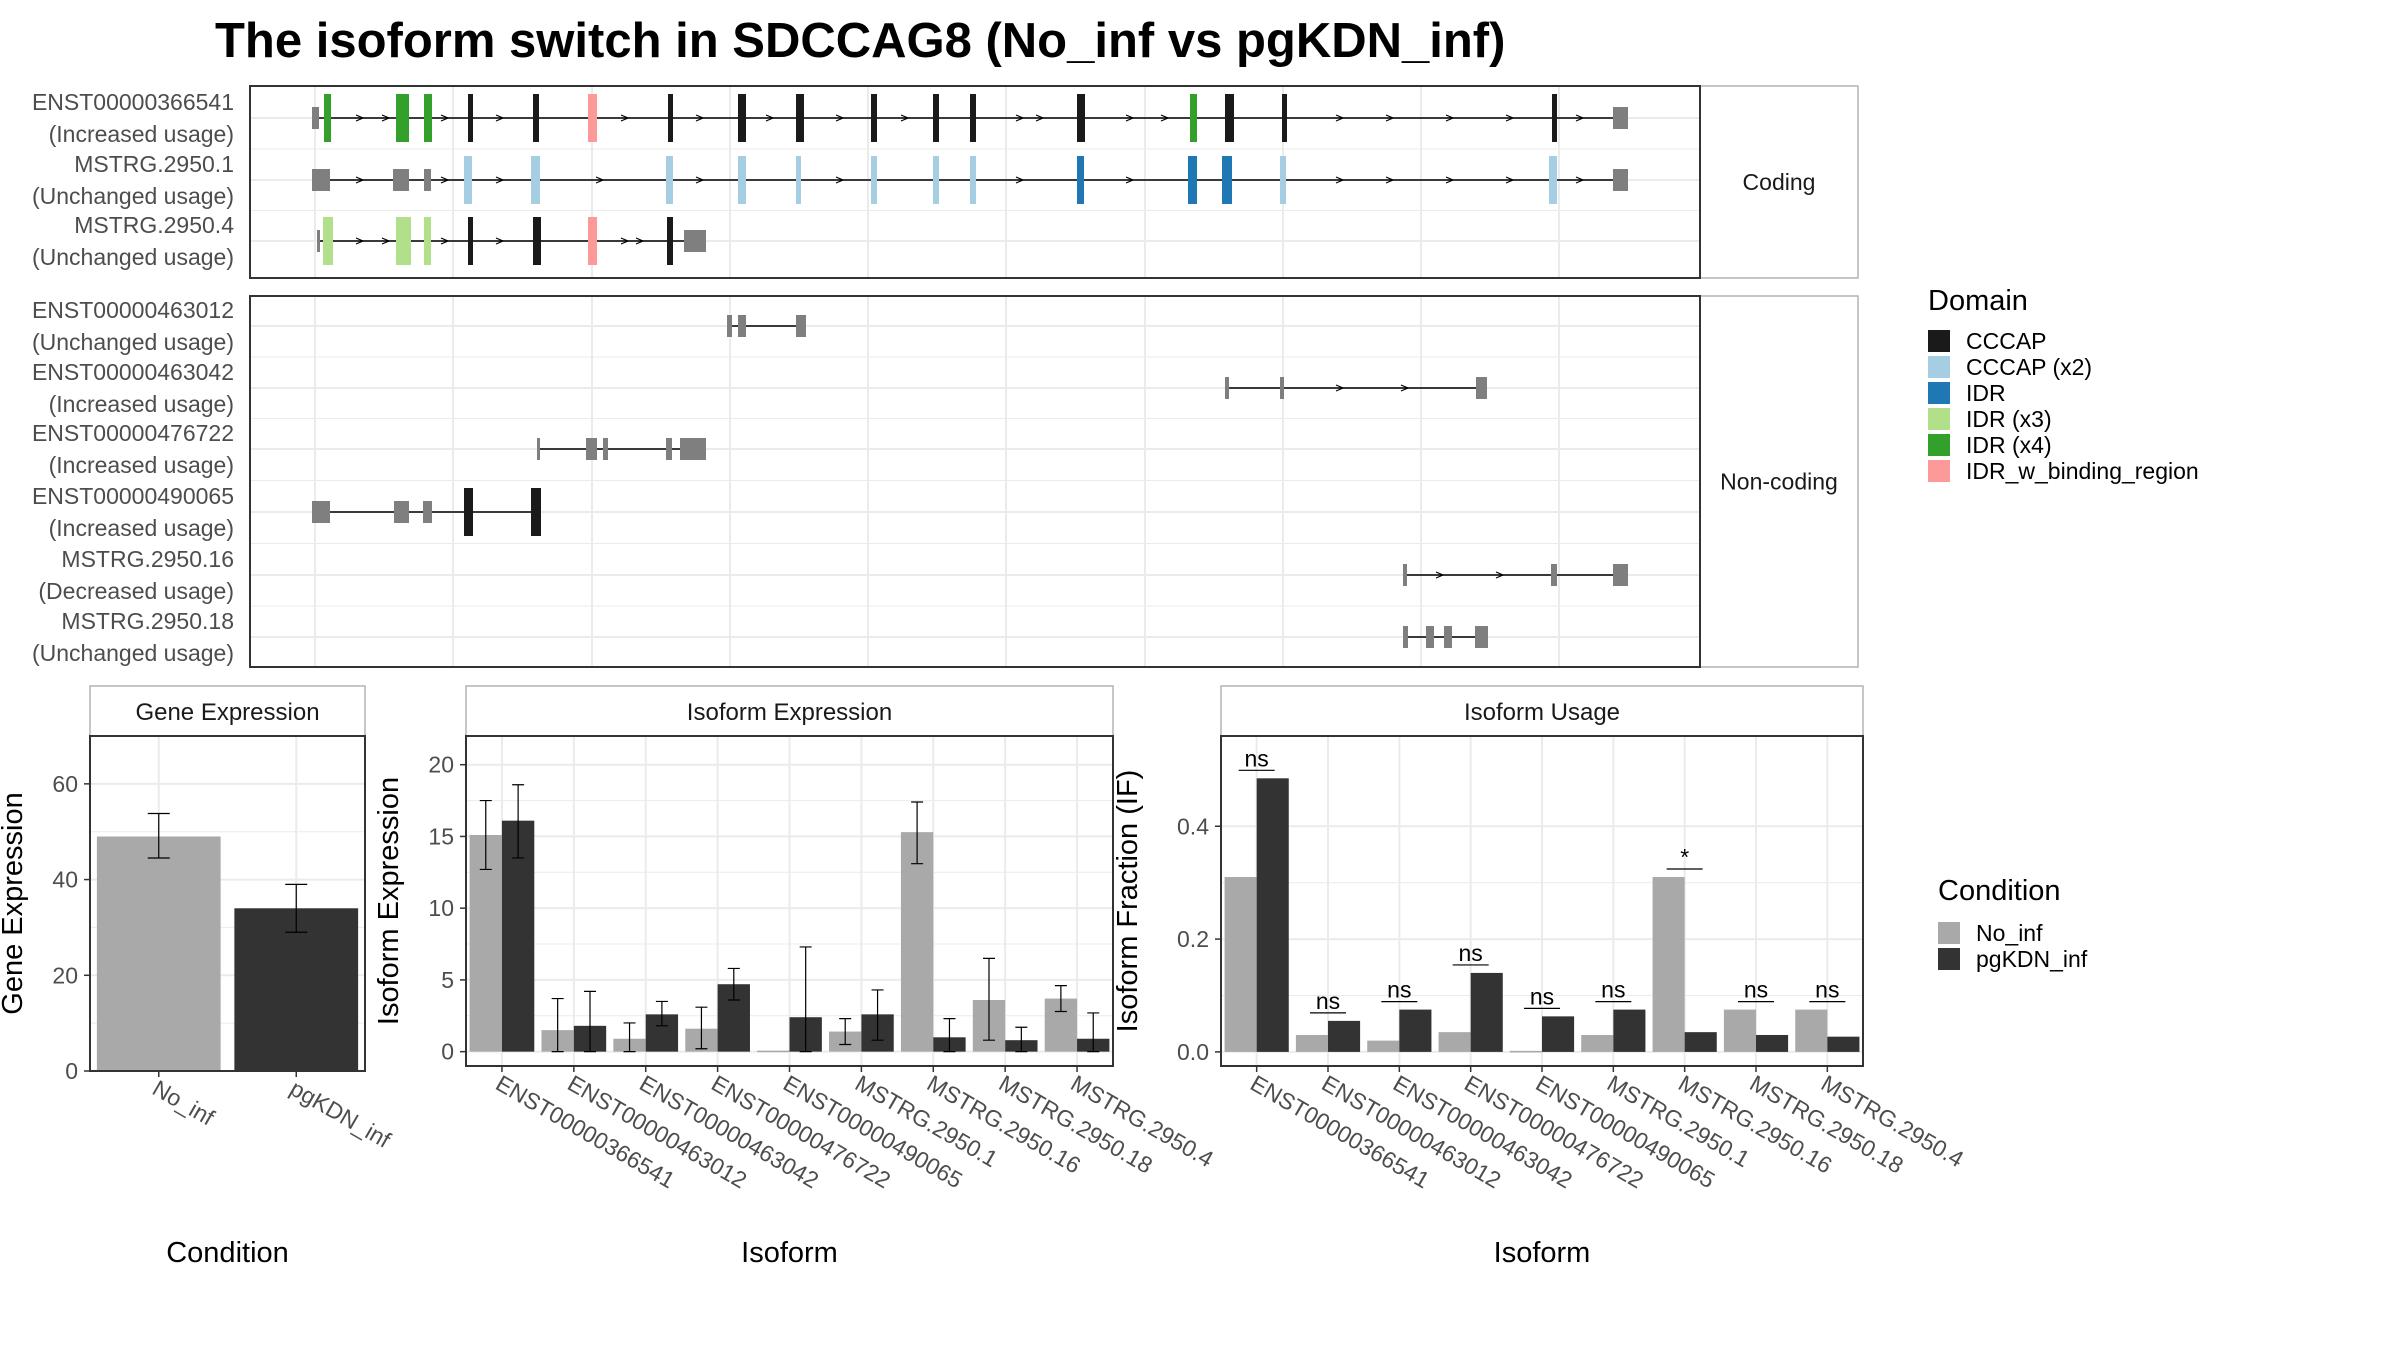  I want to click on isoform-name-label: MSTRG.2950.1, so click(154, 164).